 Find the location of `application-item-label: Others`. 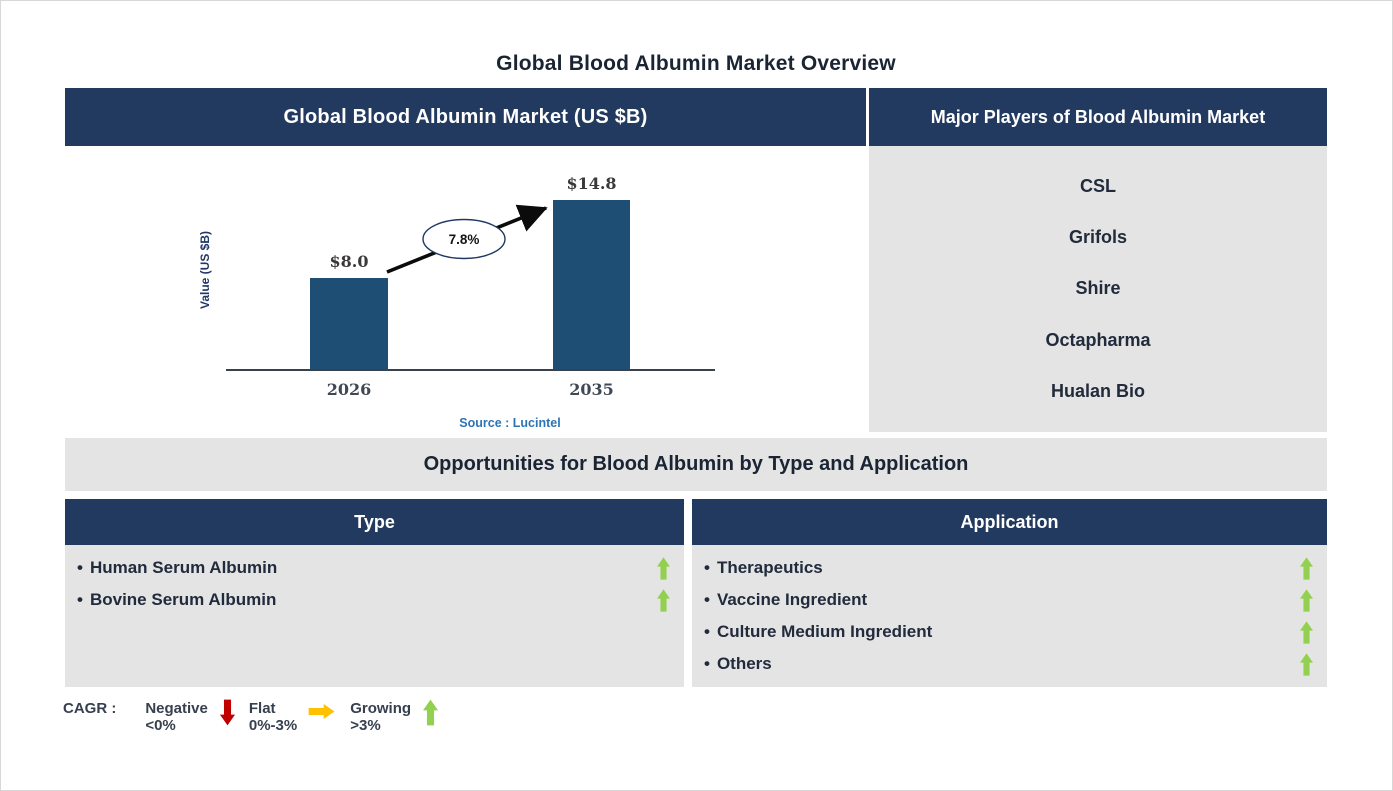

application-item-label: Others is located at coordinates (744, 663).